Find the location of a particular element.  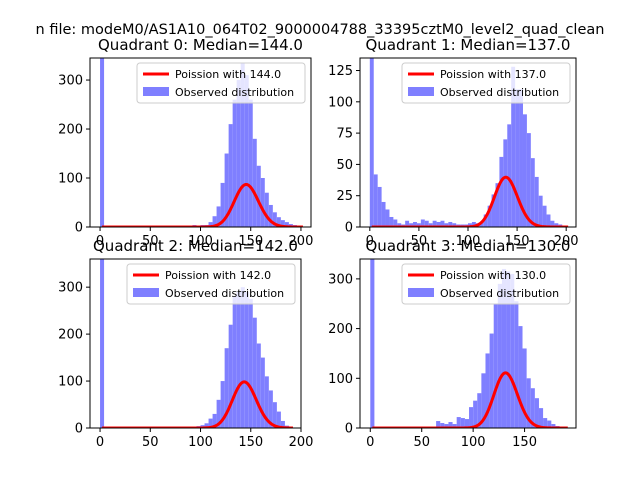

legend-poisson-label: Poission with 142.0 is located at coordinates (218, 275).